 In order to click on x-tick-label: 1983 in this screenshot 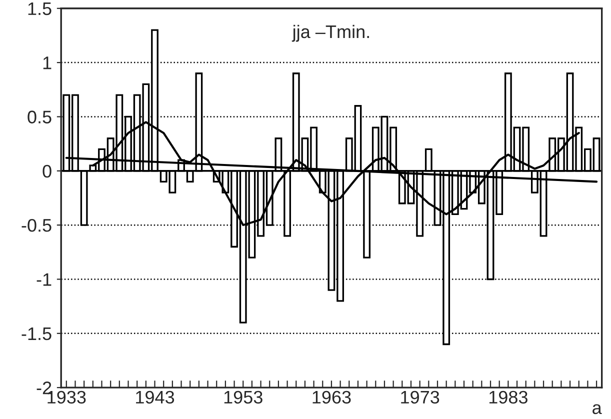, I will do `click(508, 397)`.